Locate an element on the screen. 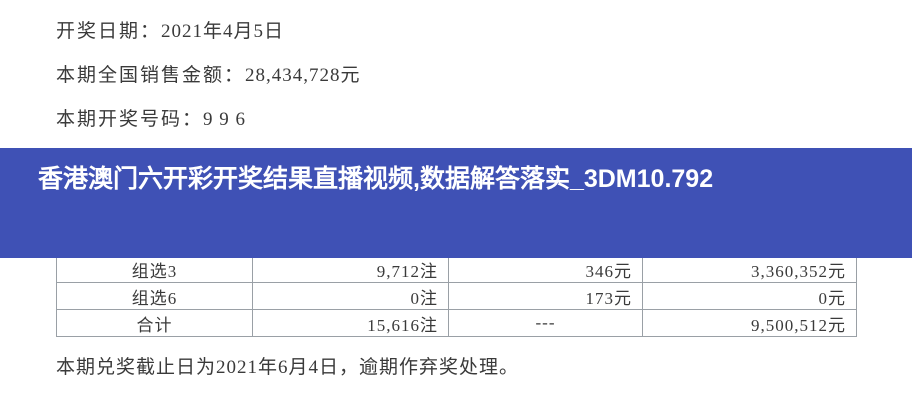 This screenshot has height=400, width=912. table-row: 组选6 0注 173元 0元 is located at coordinates (456, 296).